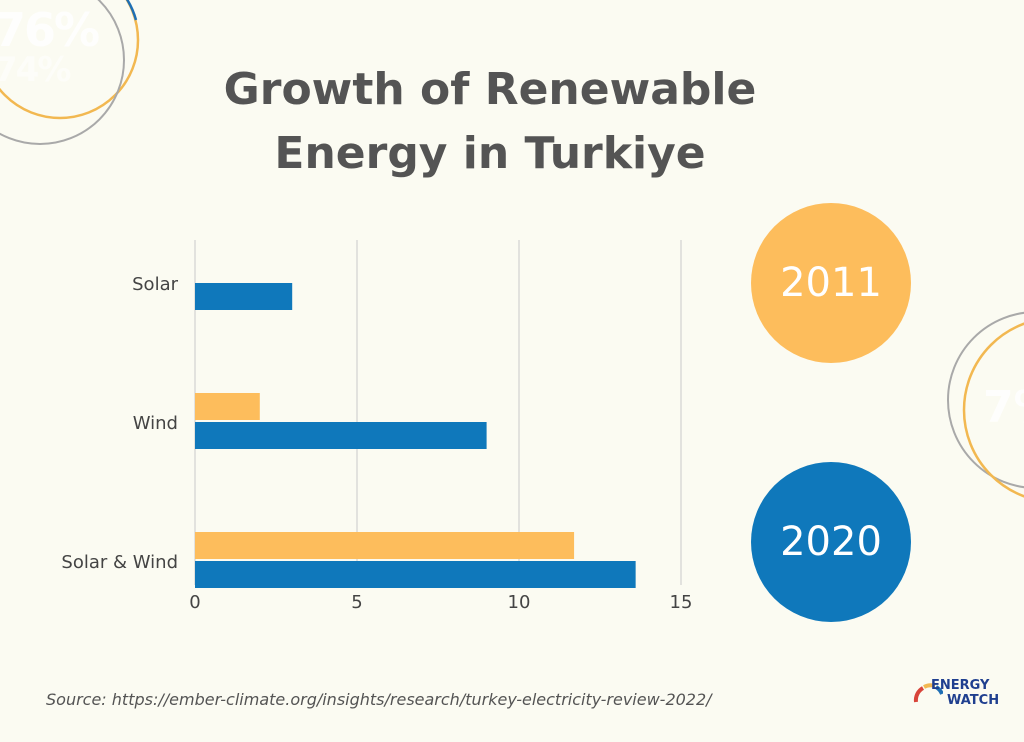 The width and height of the screenshot is (1024, 742). Describe the element at coordinates (155, 423) in the screenshot. I see `category-label-1: Wind` at that location.